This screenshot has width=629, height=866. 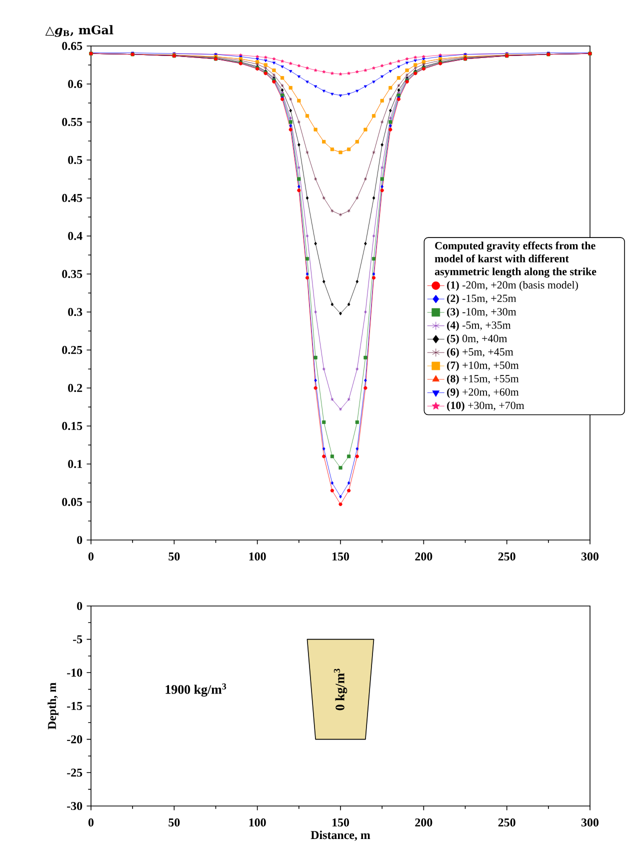 What do you see at coordinates (72, 122) in the screenshot?
I see `y-tick-label: 0.55` at bounding box center [72, 122].